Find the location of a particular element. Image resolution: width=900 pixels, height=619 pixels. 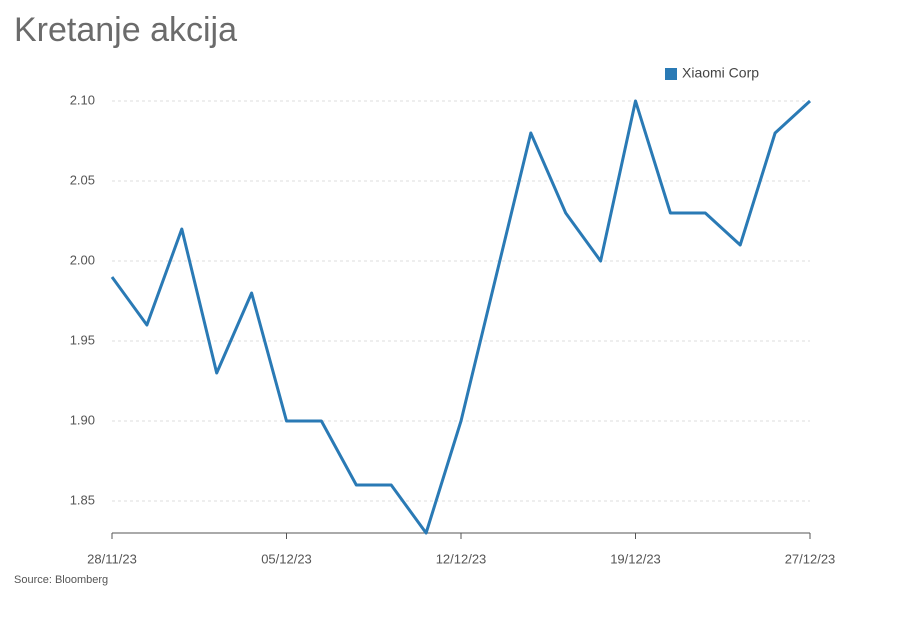

y-tick-label: 1.95 is located at coordinates (82, 339).